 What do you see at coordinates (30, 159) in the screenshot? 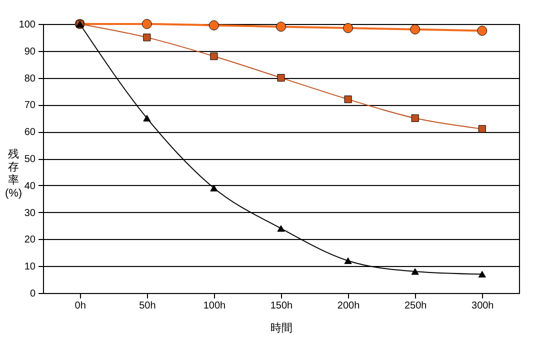
I see `y-tick-label: 50` at bounding box center [30, 159].